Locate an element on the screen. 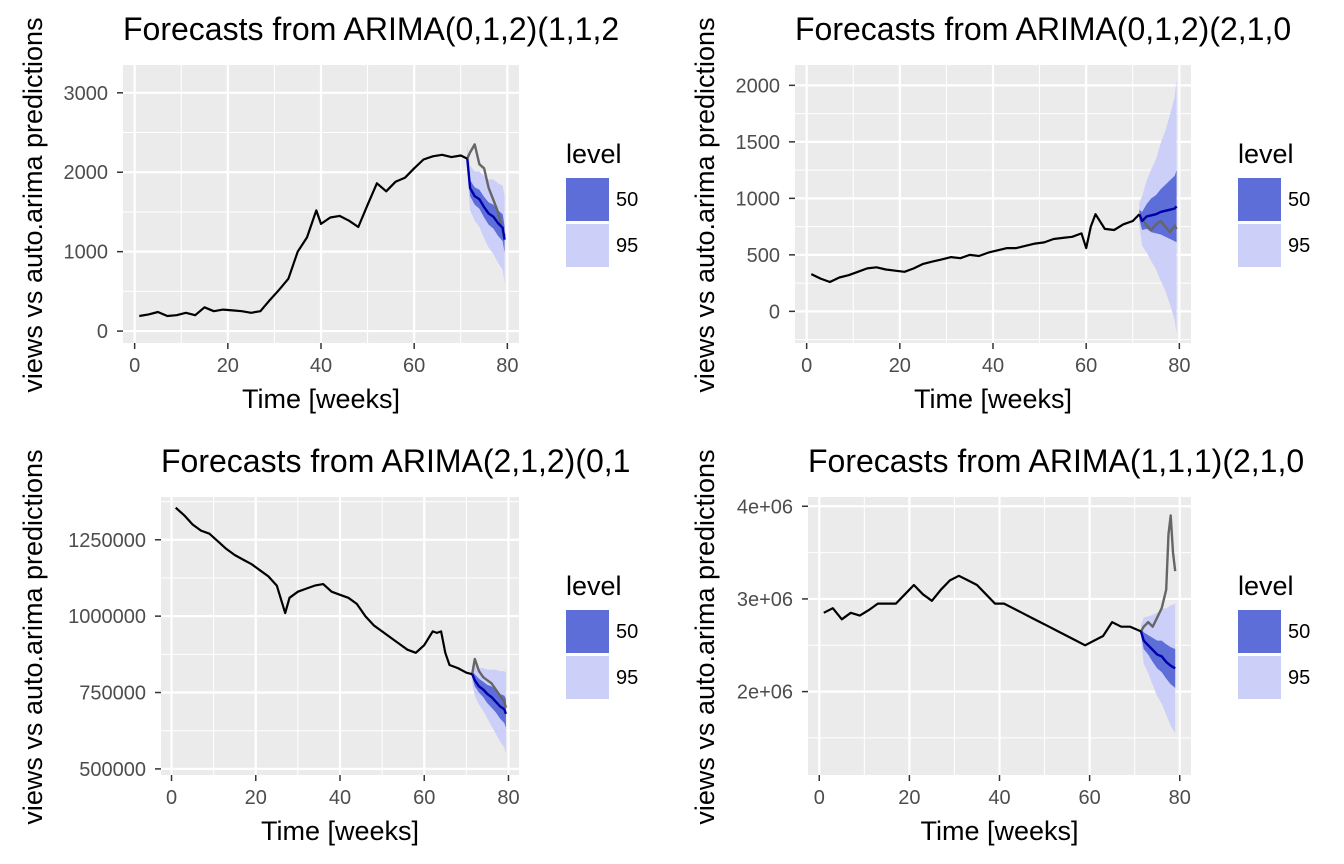  chart-title: Forecasts from ARIMA(1,1,1)(2,1,0 is located at coordinates (1056, 461).